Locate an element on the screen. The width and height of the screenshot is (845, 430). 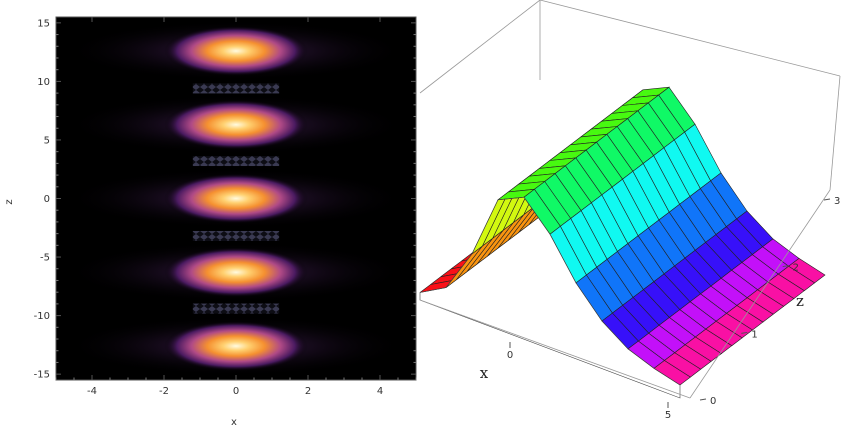
surface-z-tick-label: 2 is located at coordinates (796, 268).